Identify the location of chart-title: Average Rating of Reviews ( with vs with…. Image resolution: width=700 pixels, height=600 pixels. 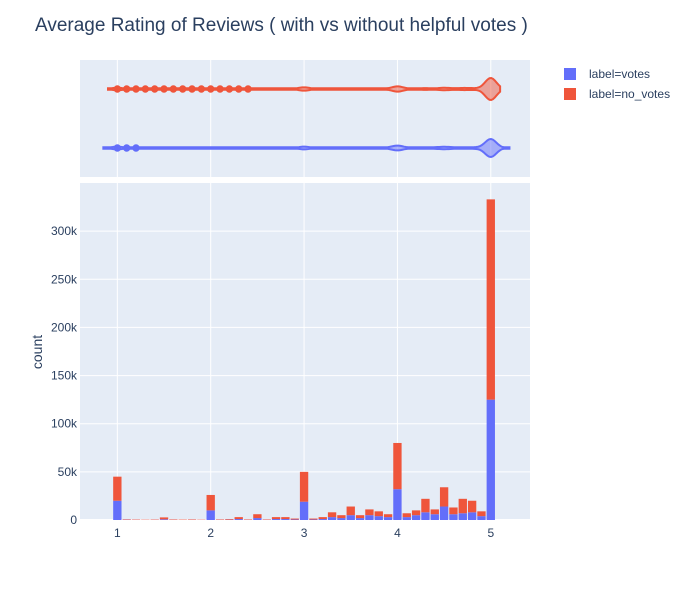
(281, 25).